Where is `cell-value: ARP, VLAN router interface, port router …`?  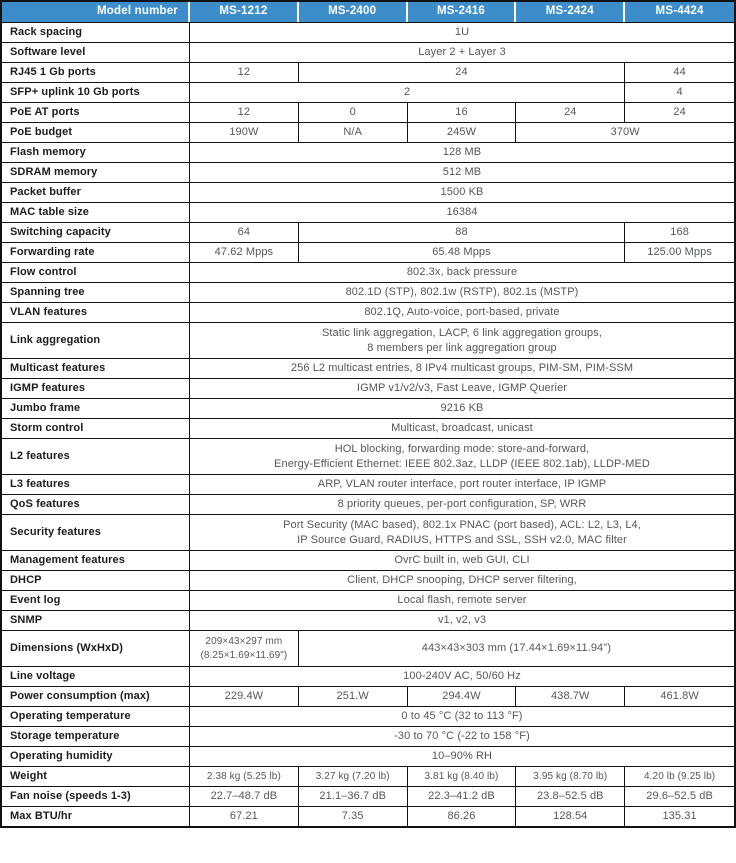
cell-value: ARP, VLAN router interface, port router … is located at coordinates (462, 484).